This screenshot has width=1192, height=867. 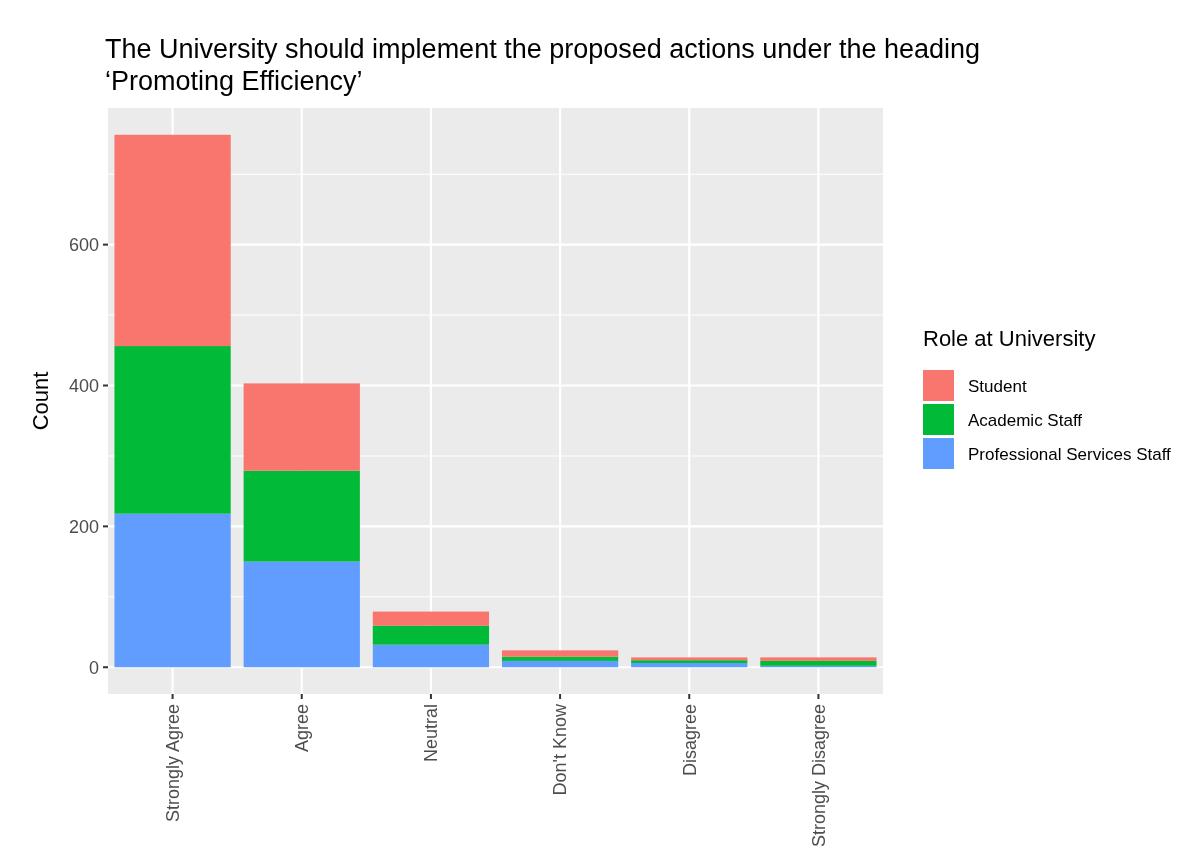 I want to click on y-tick-label: 600, so click(x=83, y=244).